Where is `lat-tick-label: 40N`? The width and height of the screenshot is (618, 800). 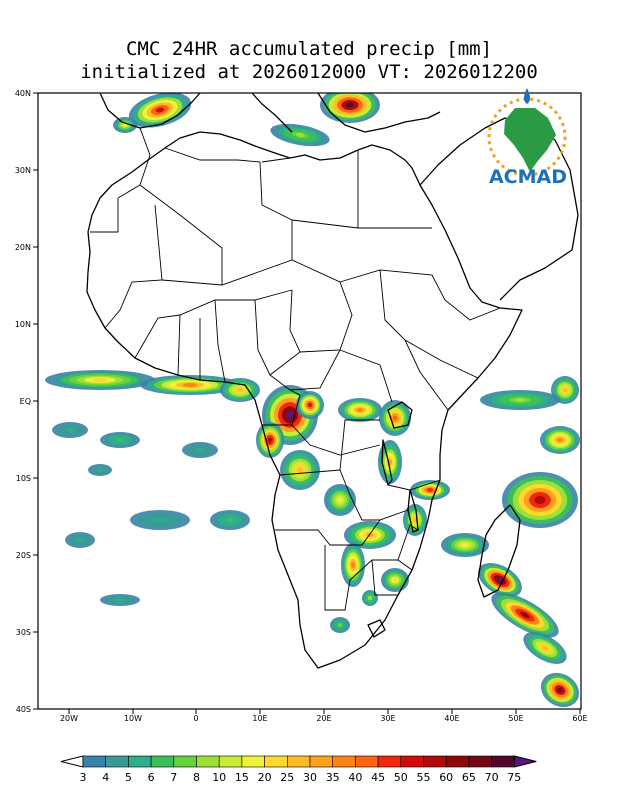
lat-tick-label: 40N is located at coordinates (23, 93).